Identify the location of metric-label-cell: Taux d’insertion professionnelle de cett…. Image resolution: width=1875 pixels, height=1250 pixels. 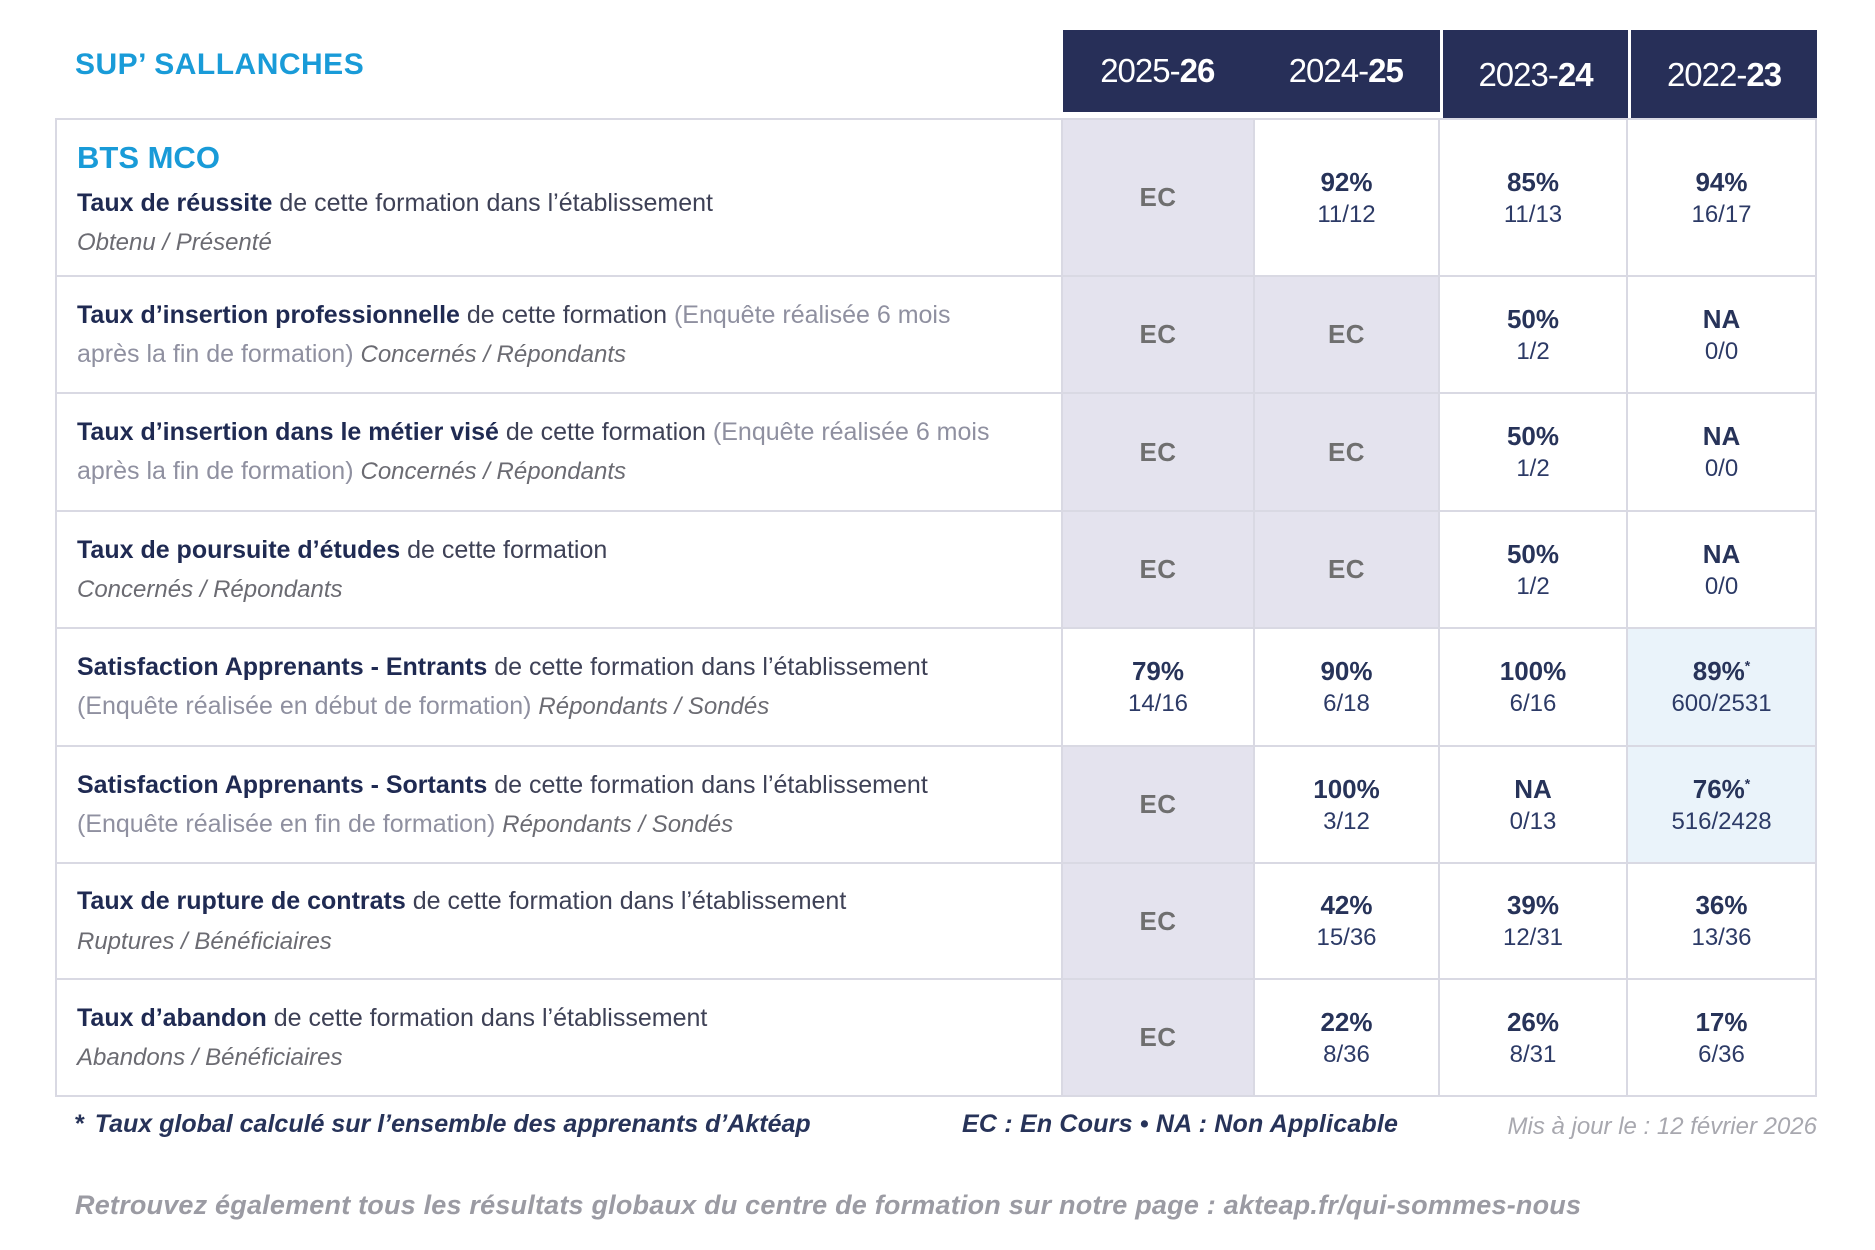
(559, 334).